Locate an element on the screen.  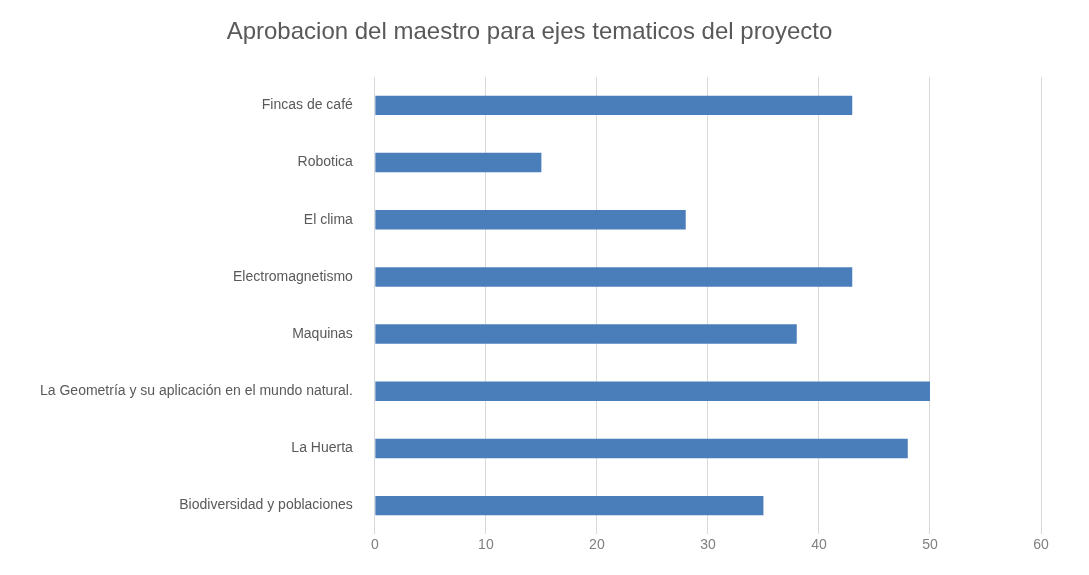
y-tick-label: Maquinas is located at coordinates (322, 332).